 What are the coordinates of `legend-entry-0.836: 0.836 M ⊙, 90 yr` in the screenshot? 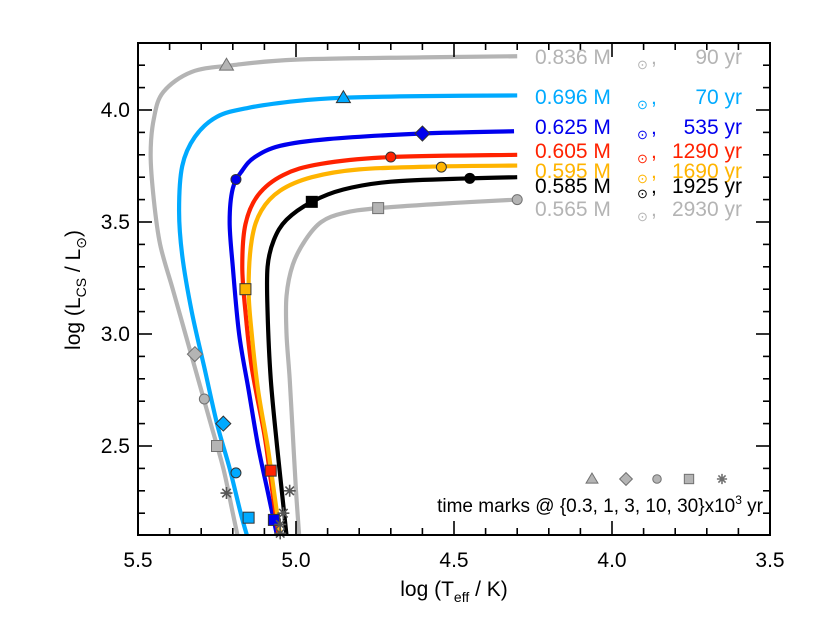 It's located at (638, 59).